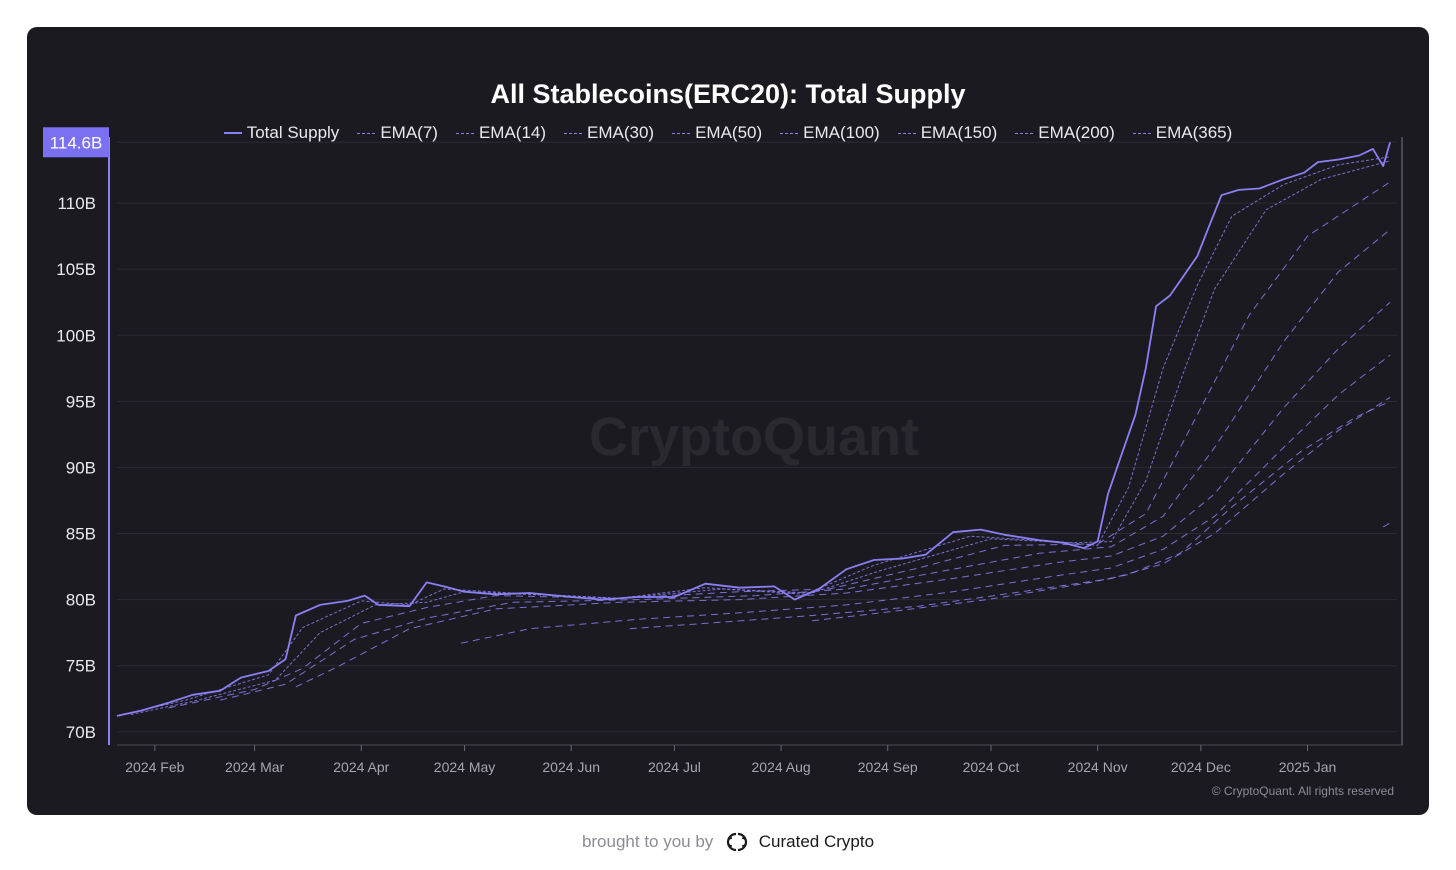  What do you see at coordinates (841, 132) in the screenshot?
I see `legend-label: EMA(100)` at bounding box center [841, 132].